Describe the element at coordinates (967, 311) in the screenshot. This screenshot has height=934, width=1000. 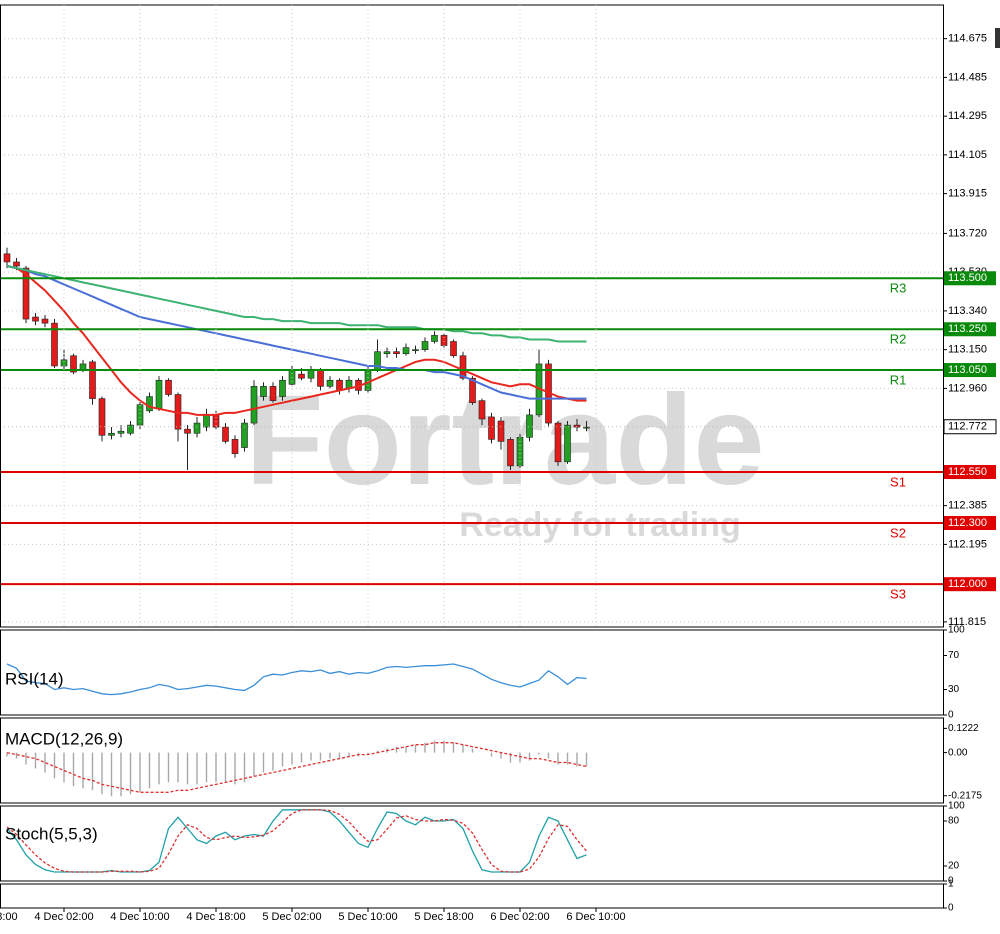
I see `y-tick-label: 113.340` at that location.